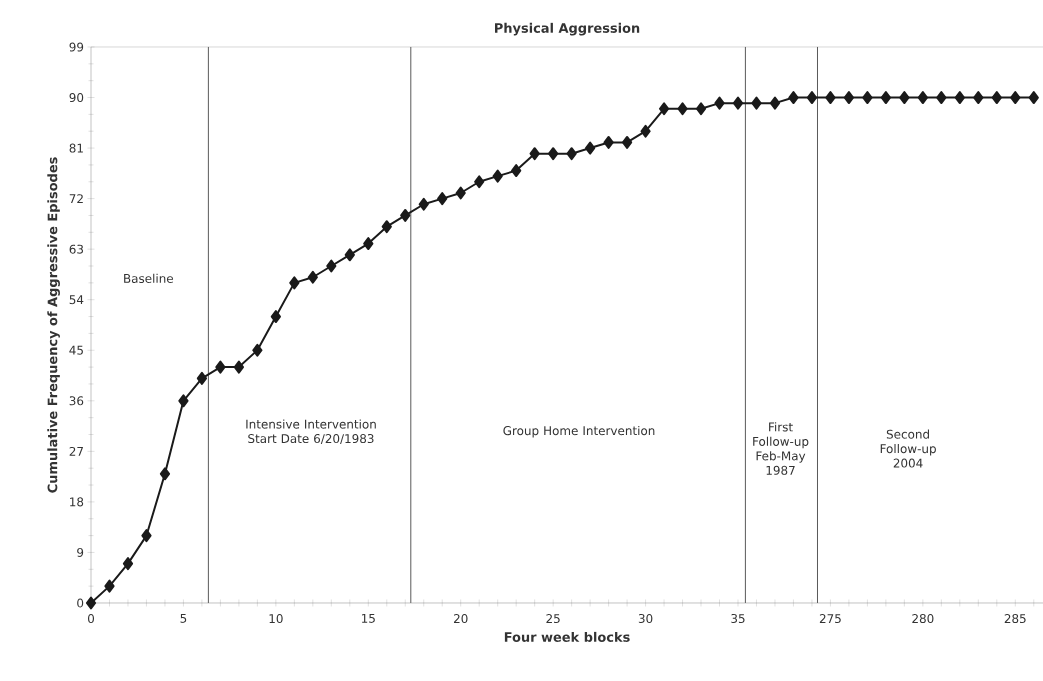  What do you see at coordinates (567, 636) in the screenshot?
I see `x-axis-title: Four week blocks` at bounding box center [567, 636].